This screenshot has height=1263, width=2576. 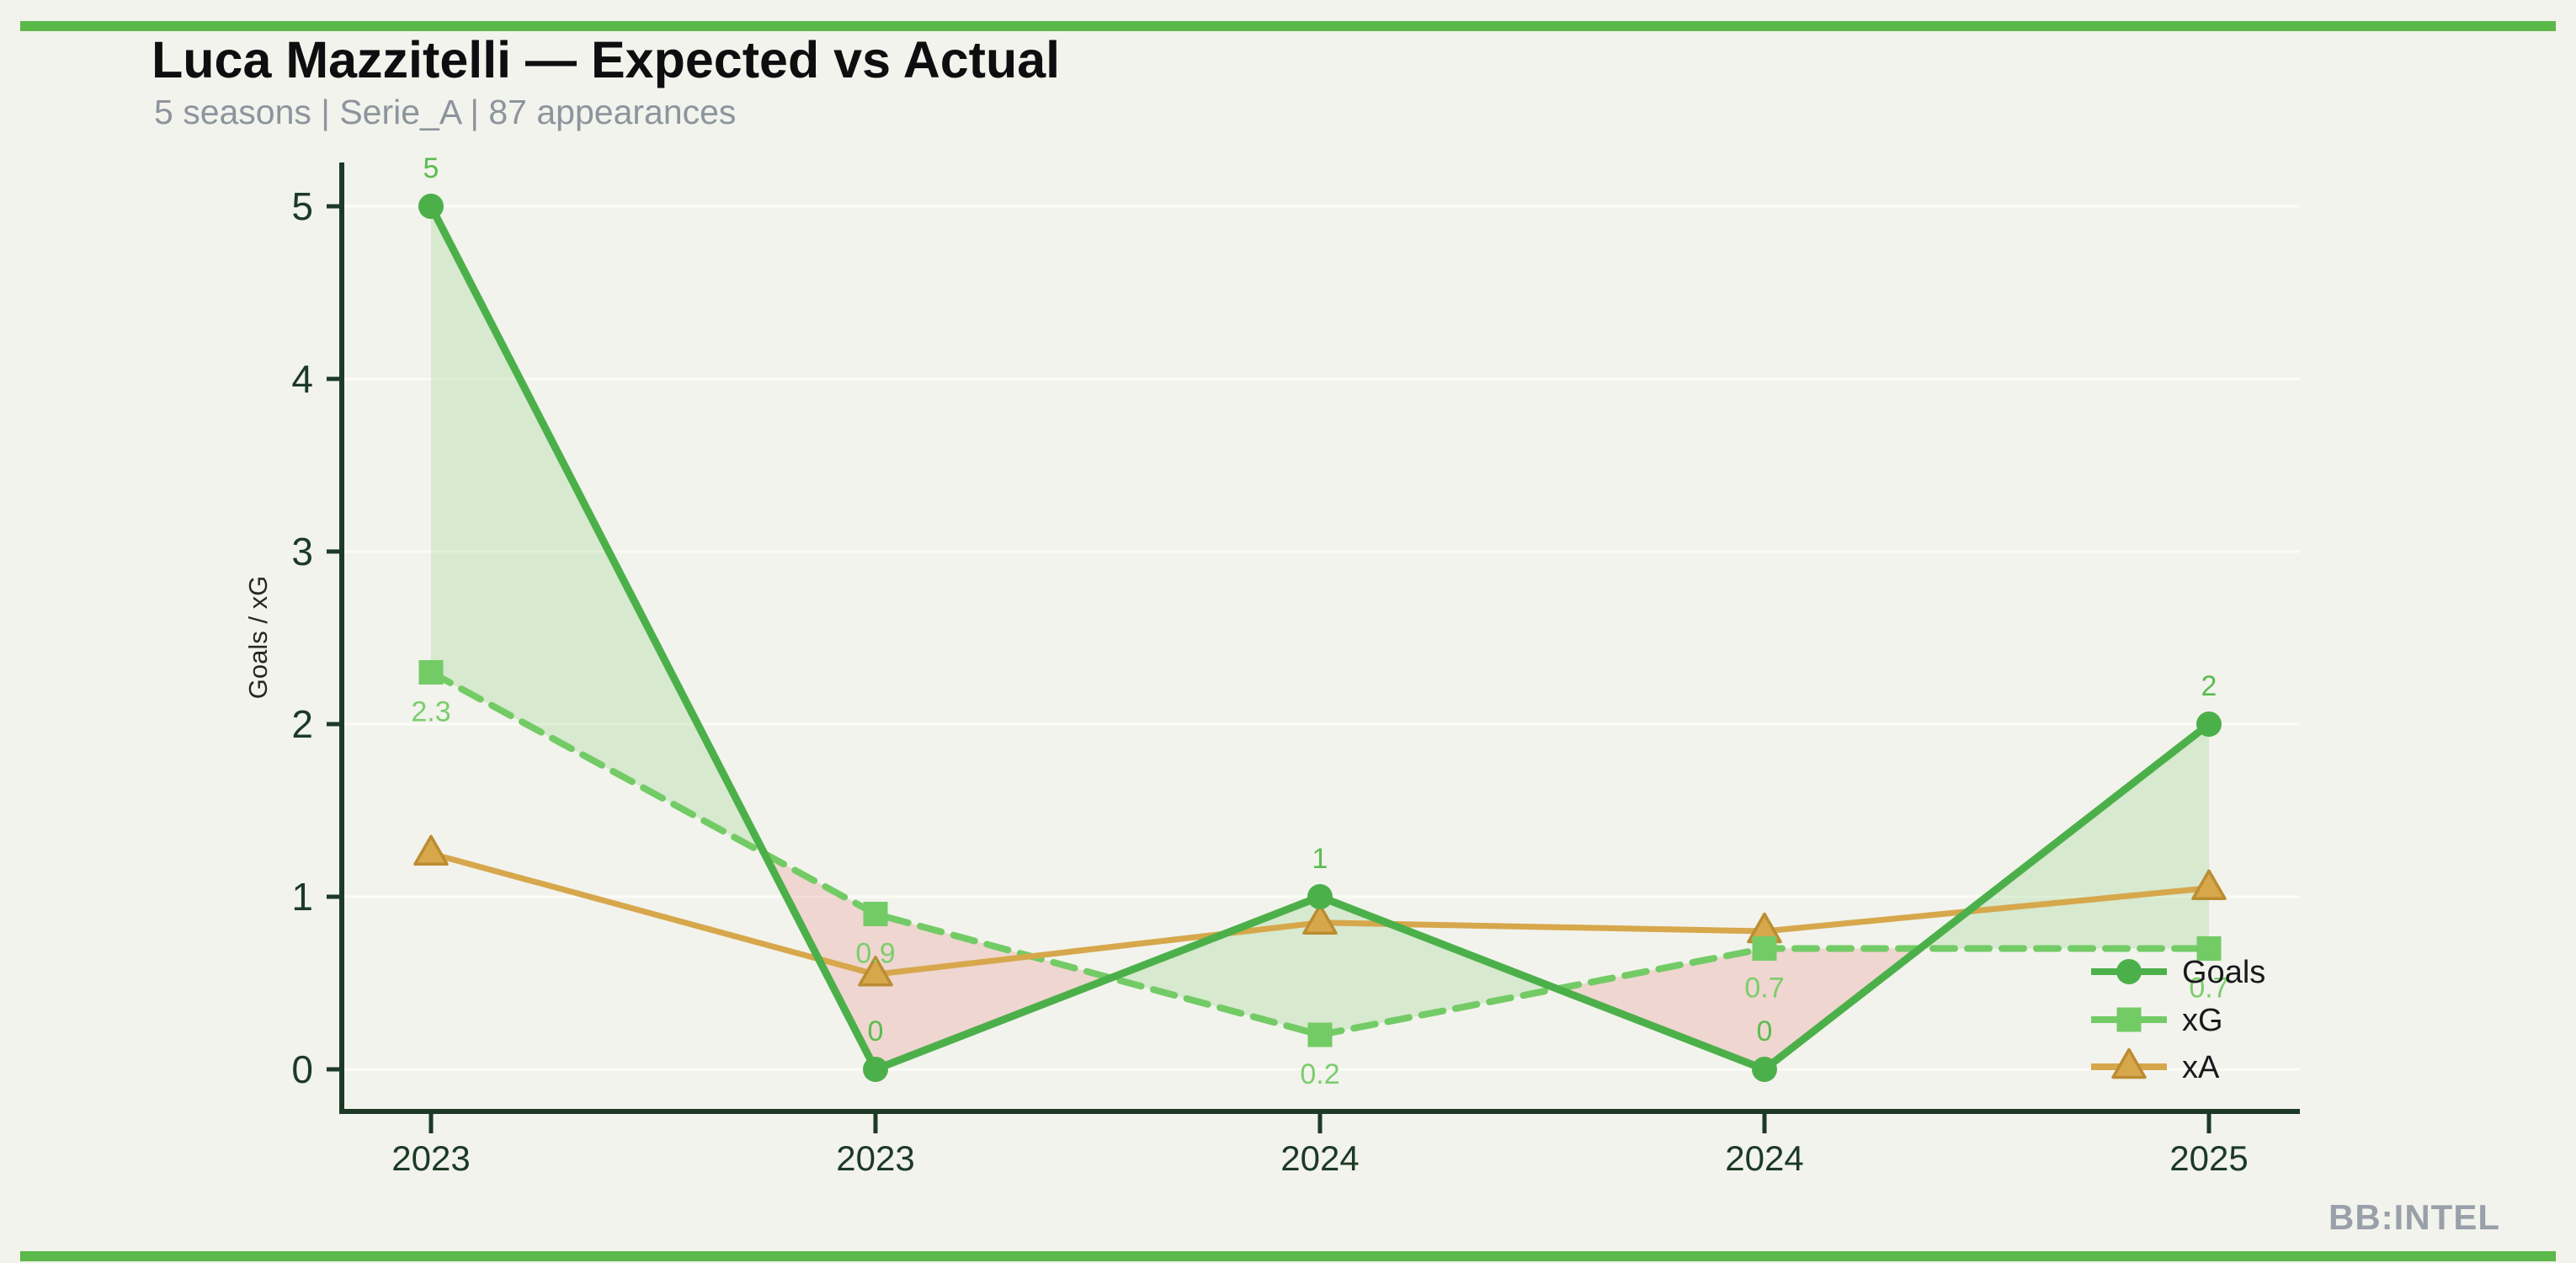 I want to click on legend-item-xg: xG, so click(x=2157, y=1020).